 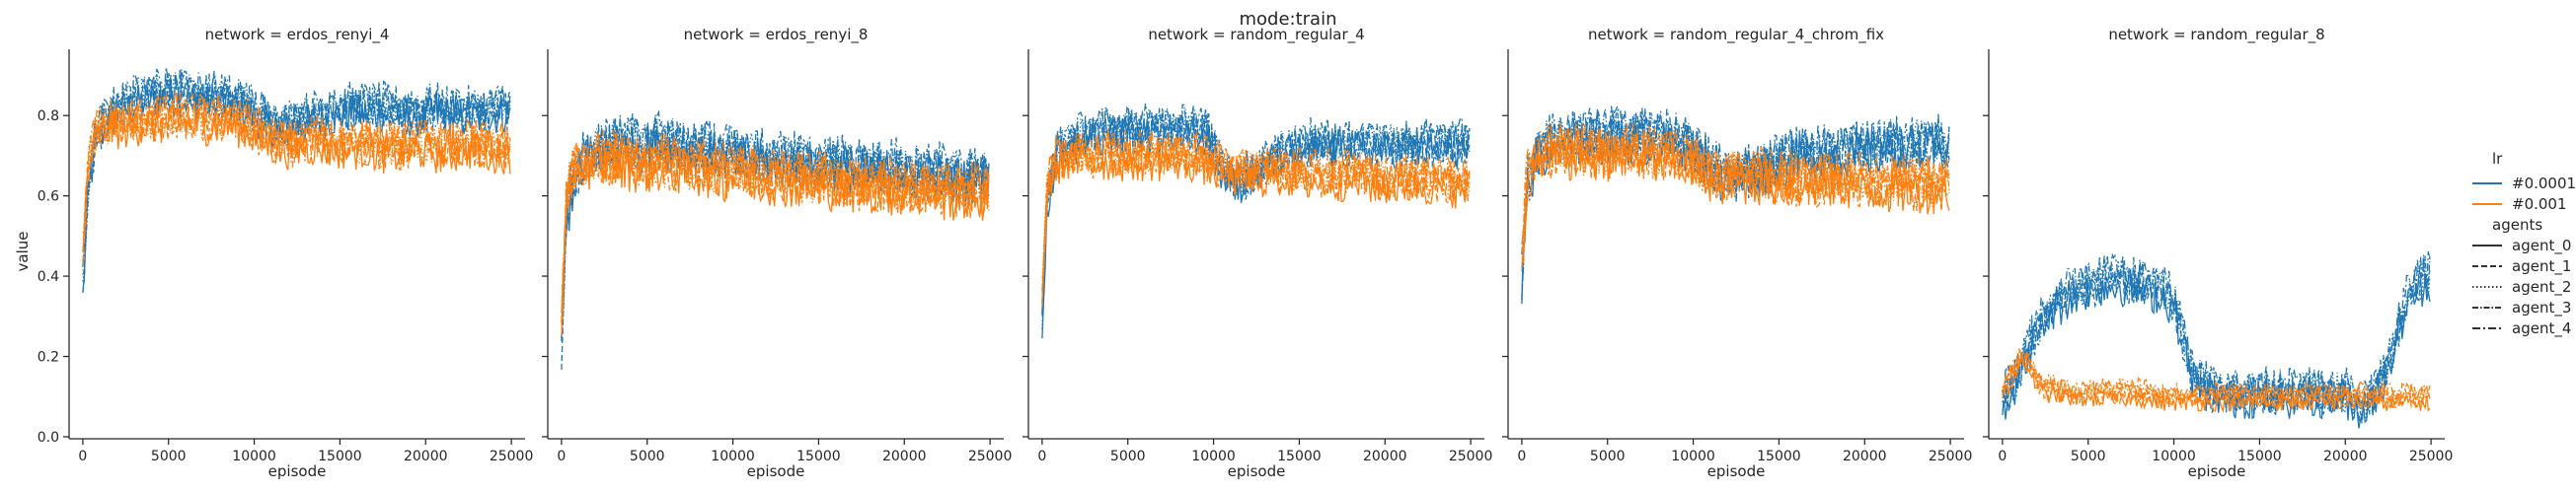 What do you see at coordinates (48, 197) in the screenshot?
I see `y-tick-label: 0.6` at bounding box center [48, 197].